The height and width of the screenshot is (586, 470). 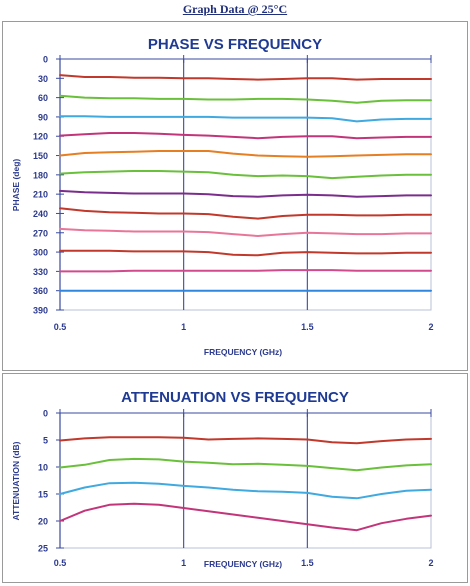 I want to click on y-tick-label: 15, so click(x=43, y=495).